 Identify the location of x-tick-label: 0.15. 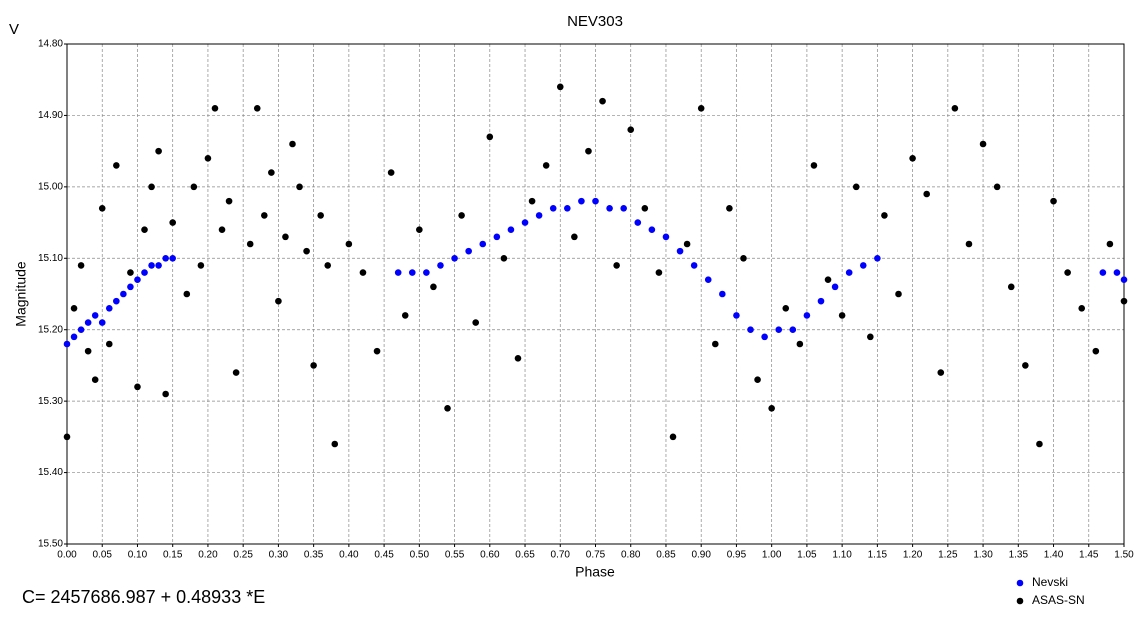
(173, 555).